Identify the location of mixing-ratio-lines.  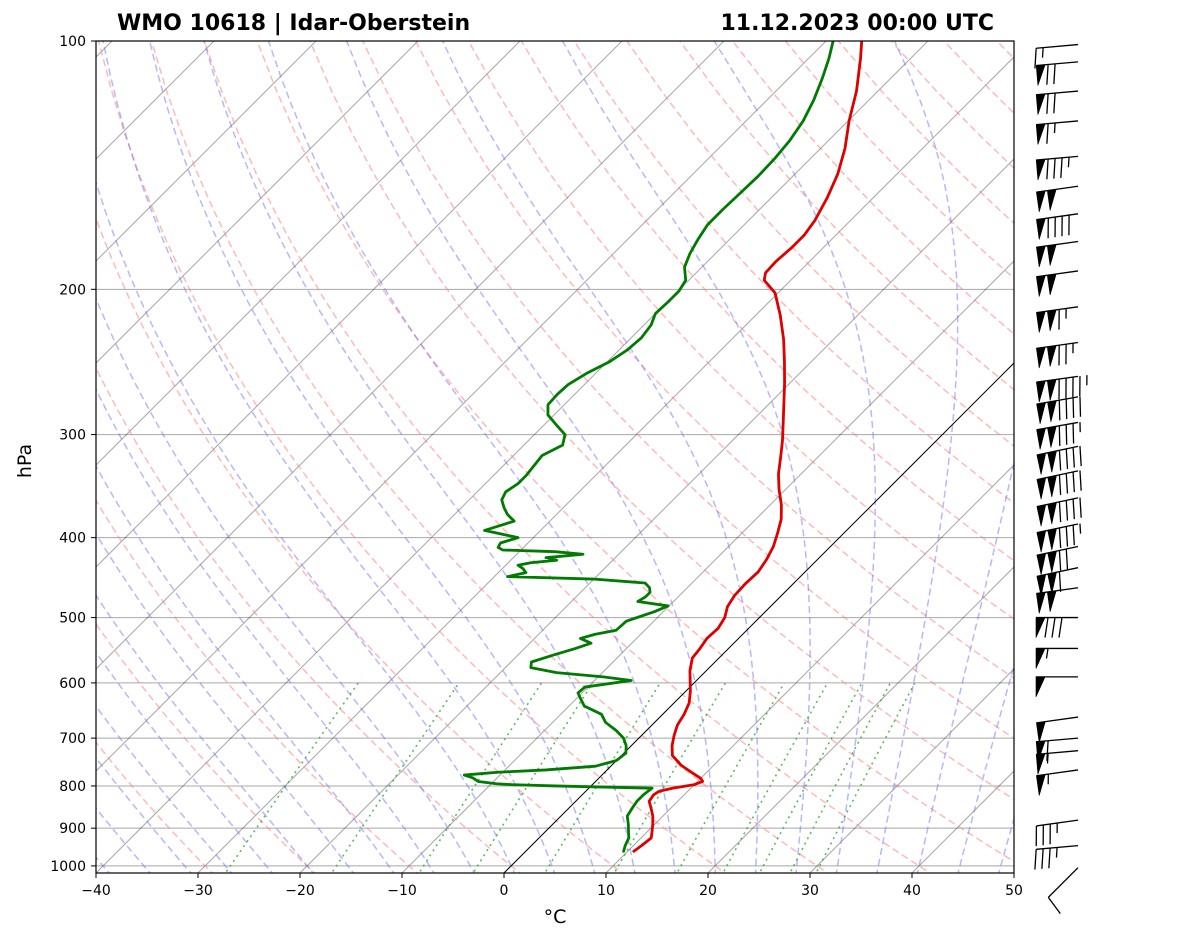
(570, 777).